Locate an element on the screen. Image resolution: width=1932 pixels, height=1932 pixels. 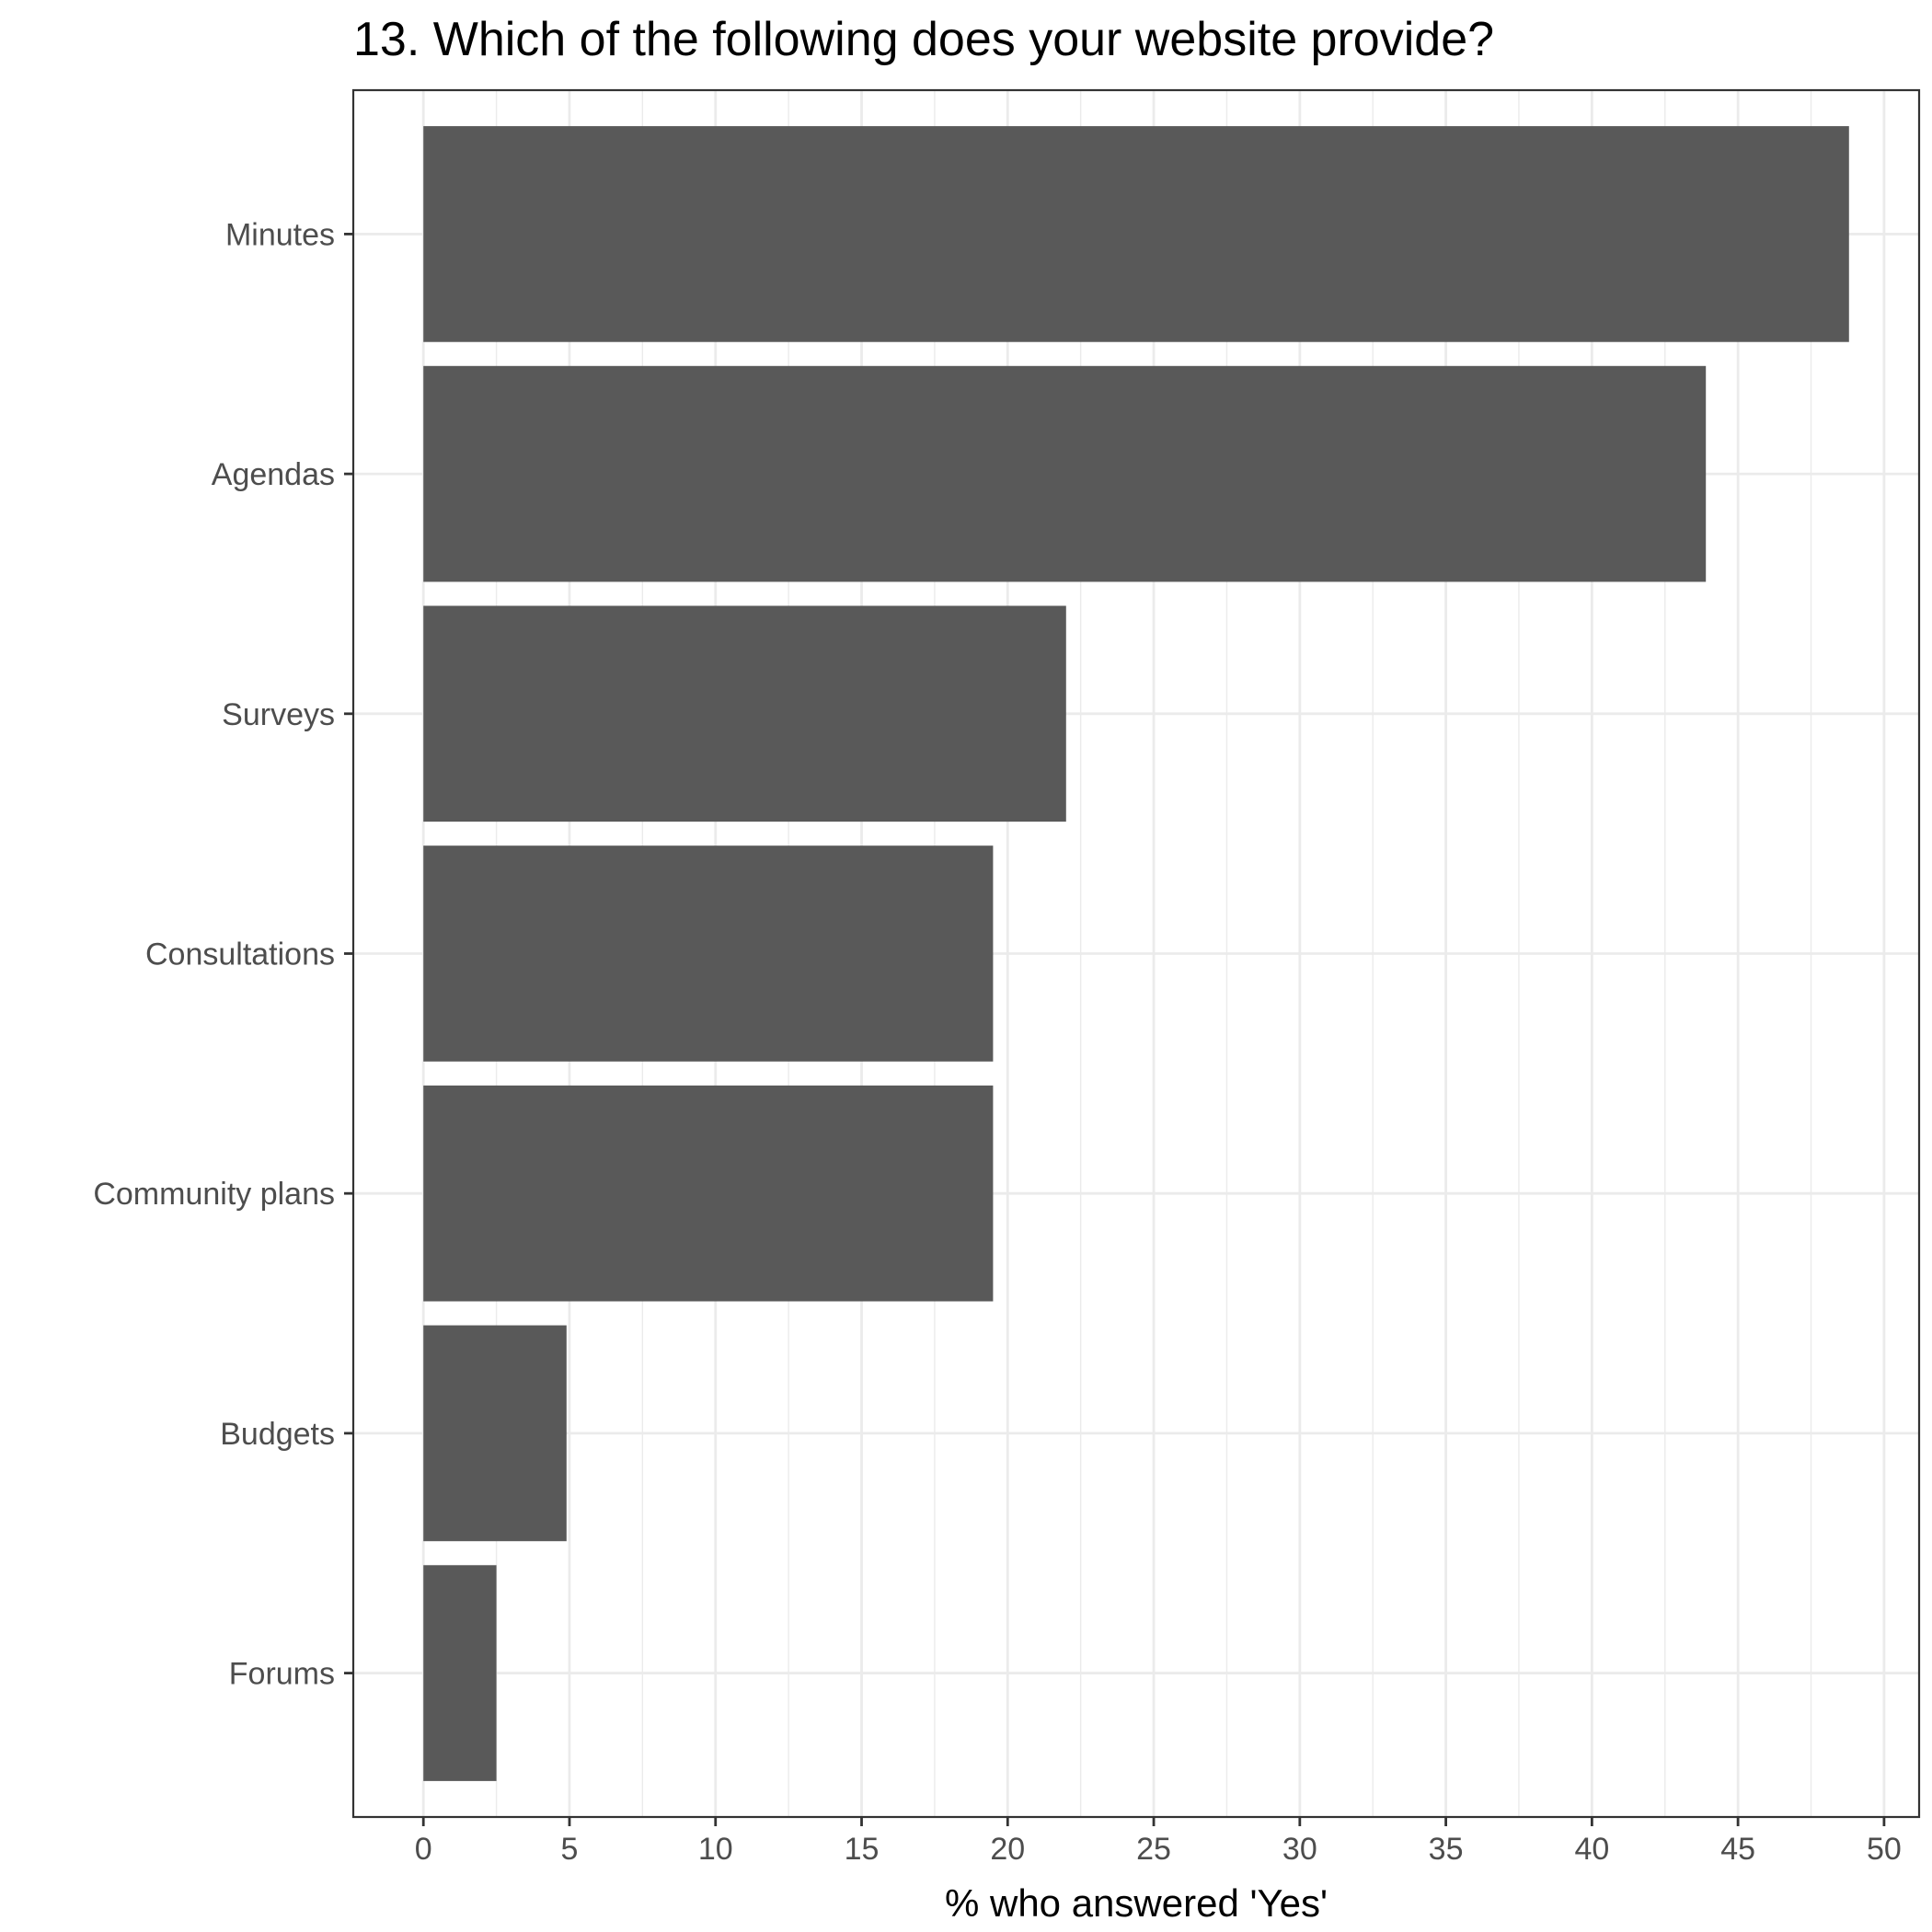
x-tick-label: 10 is located at coordinates (715, 1849).